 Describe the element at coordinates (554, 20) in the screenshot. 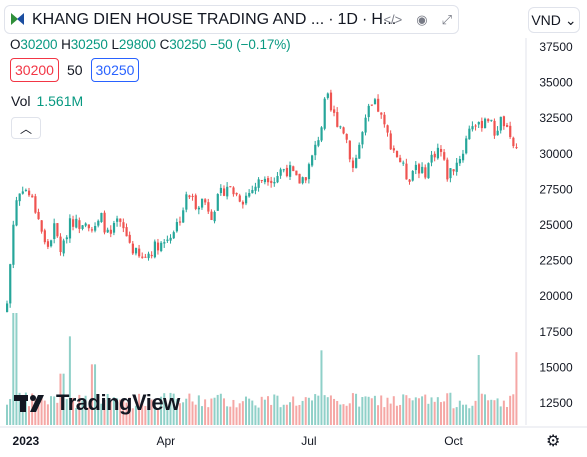

I see `currency-select: VND ⌄` at that location.